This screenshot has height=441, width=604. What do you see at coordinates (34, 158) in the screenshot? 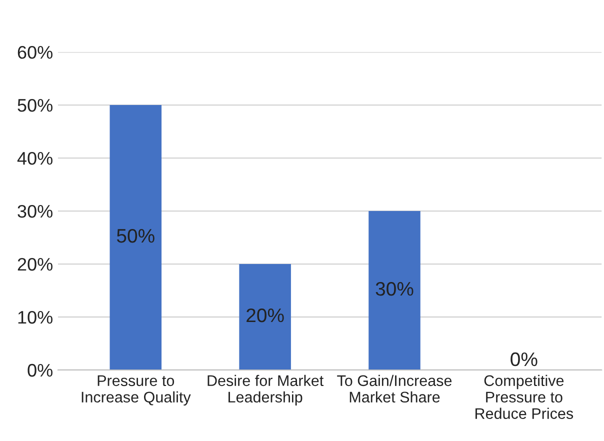
I see `y-tick-label: 40%` at bounding box center [34, 158].